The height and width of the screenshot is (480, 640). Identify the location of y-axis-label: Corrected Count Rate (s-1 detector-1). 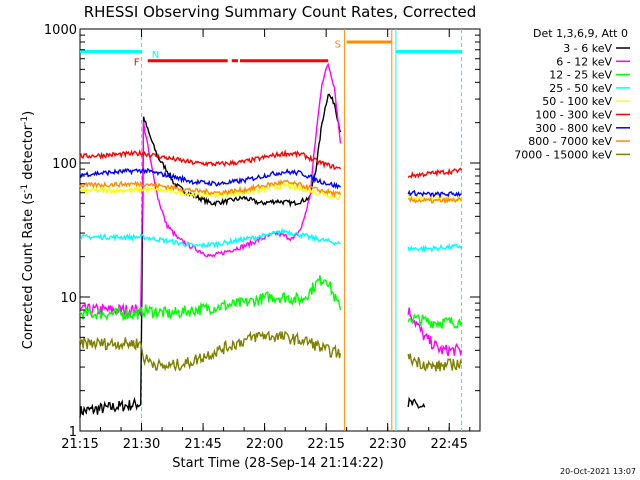
(28, 230).